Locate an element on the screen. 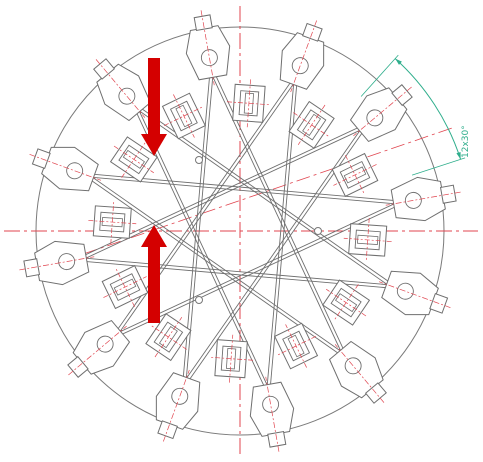 This screenshot has height=462, width=483. extension-line-end is located at coordinates (438, 166).